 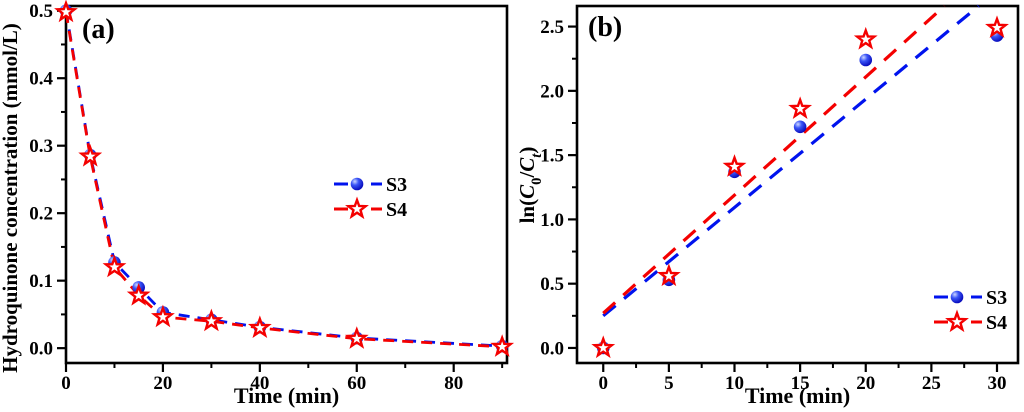 I want to click on y-tick-label: 1.5, so click(x=552, y=156).